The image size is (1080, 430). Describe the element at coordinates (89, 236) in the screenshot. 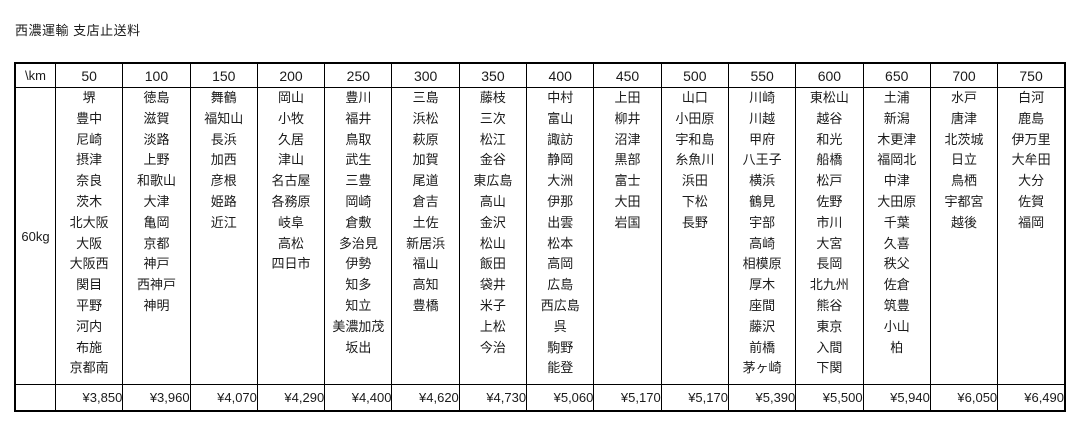

I see `city-cell-50: 堺豊中 尼崎 摂津 奈良 茨木 北大阪 大阪 大阪西 関目 平野 河内 布施 京都南` at that location.